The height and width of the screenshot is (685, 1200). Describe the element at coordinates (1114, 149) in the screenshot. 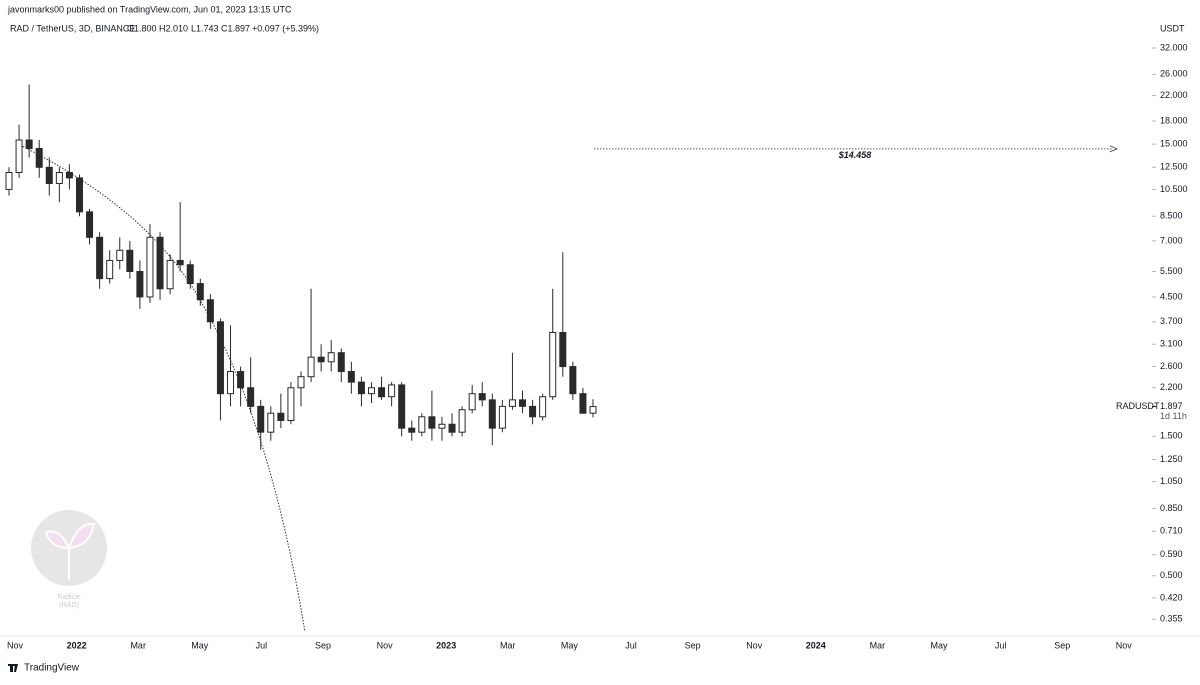

I see `price-line-arrow` at that location.